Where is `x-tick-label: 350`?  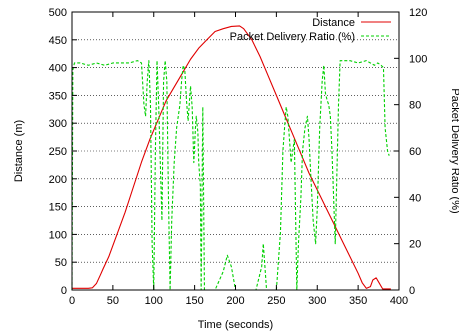
x-tick-label: 350 is located at coordinates (358, 301).